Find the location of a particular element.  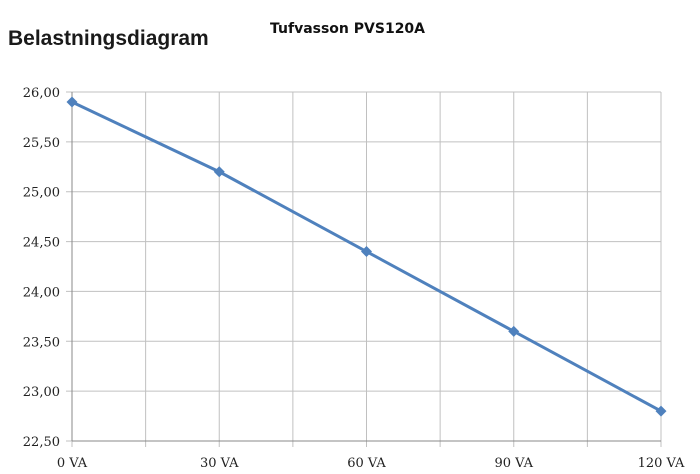

x-tick-label: 30 VA is located at coordinates (219, 463).